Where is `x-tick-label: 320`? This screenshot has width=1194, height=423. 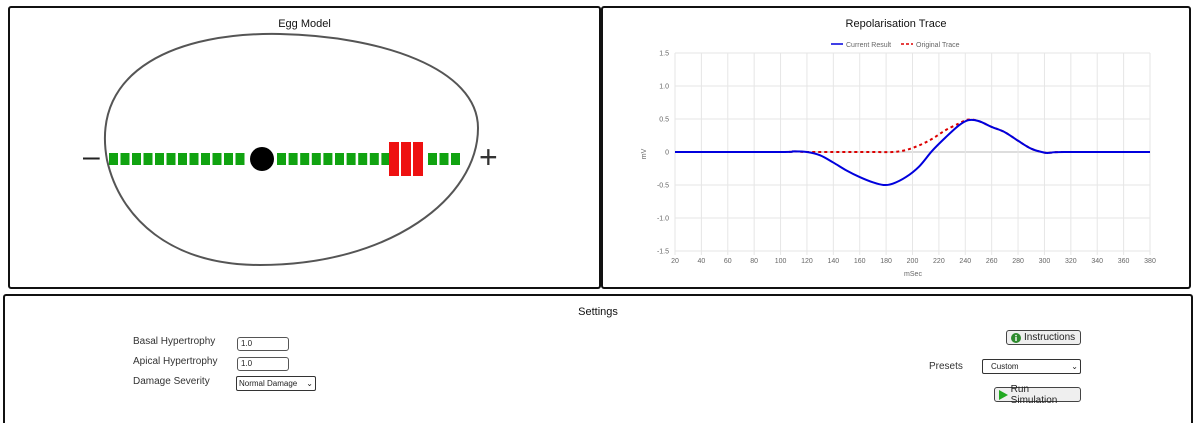 x-tick-label: 320 is located at coordinates (1071, 261).